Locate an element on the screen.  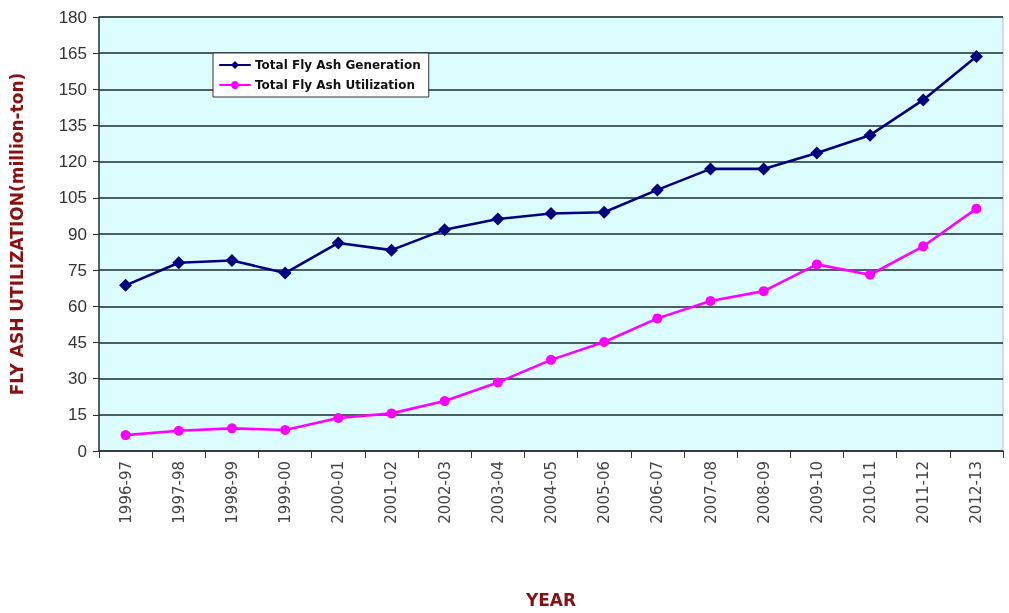
x-tick-label: 2000-01 is located at coordinates (338, 492).